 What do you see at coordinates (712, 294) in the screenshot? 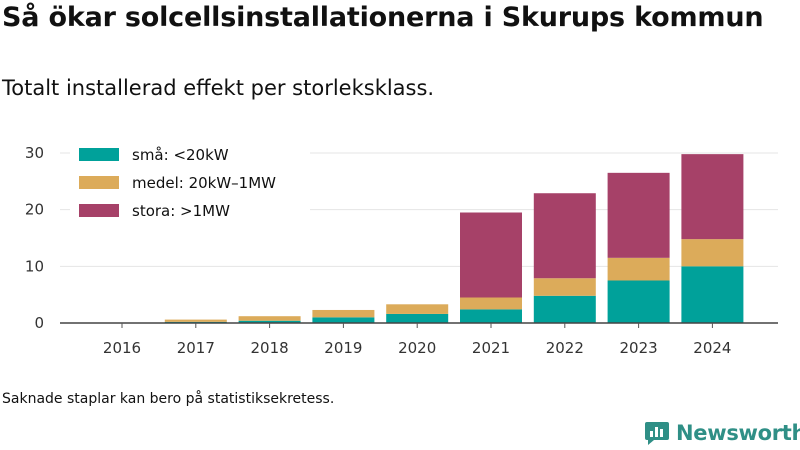
I see `bar-segment-2024-s0` at bounding box center [712, 294].